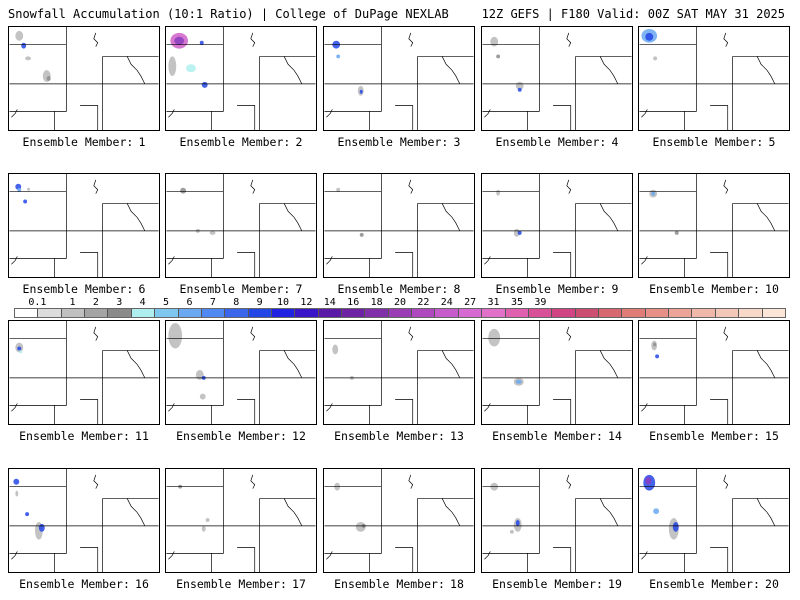 This screenshot has width=800, height=600. What do you see at coordinates (119, 302) in the screenshot?
I see `colorbar-label: 3` at bounding box center [119, 302].